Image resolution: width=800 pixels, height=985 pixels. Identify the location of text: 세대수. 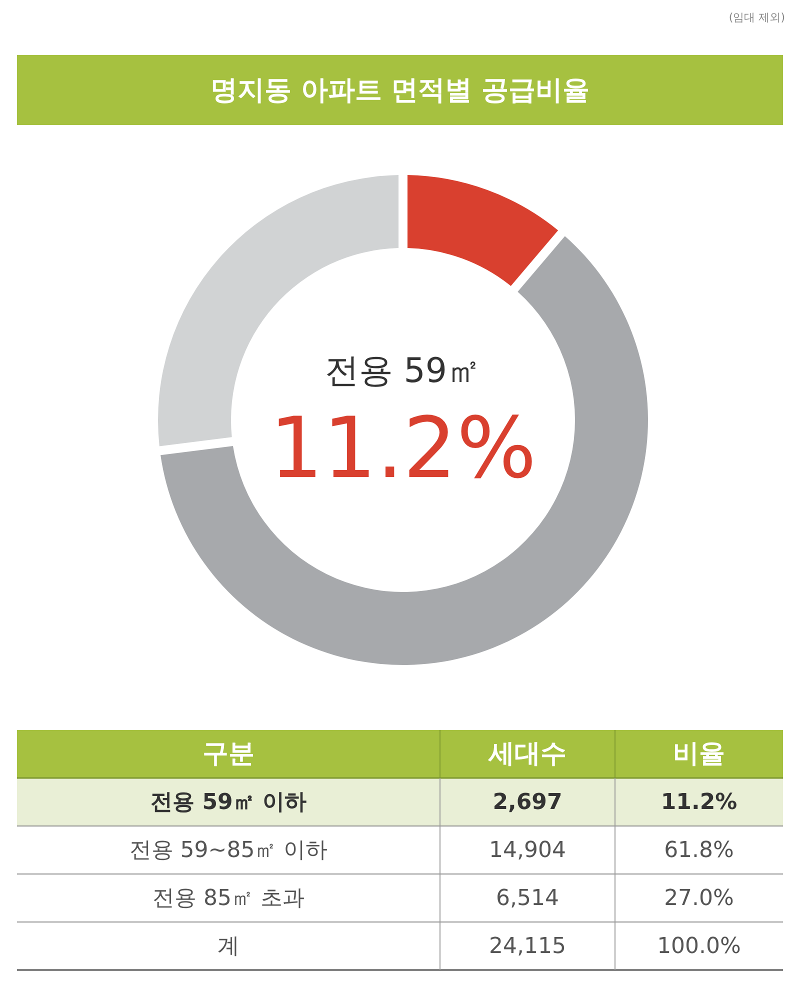
(527, 754).